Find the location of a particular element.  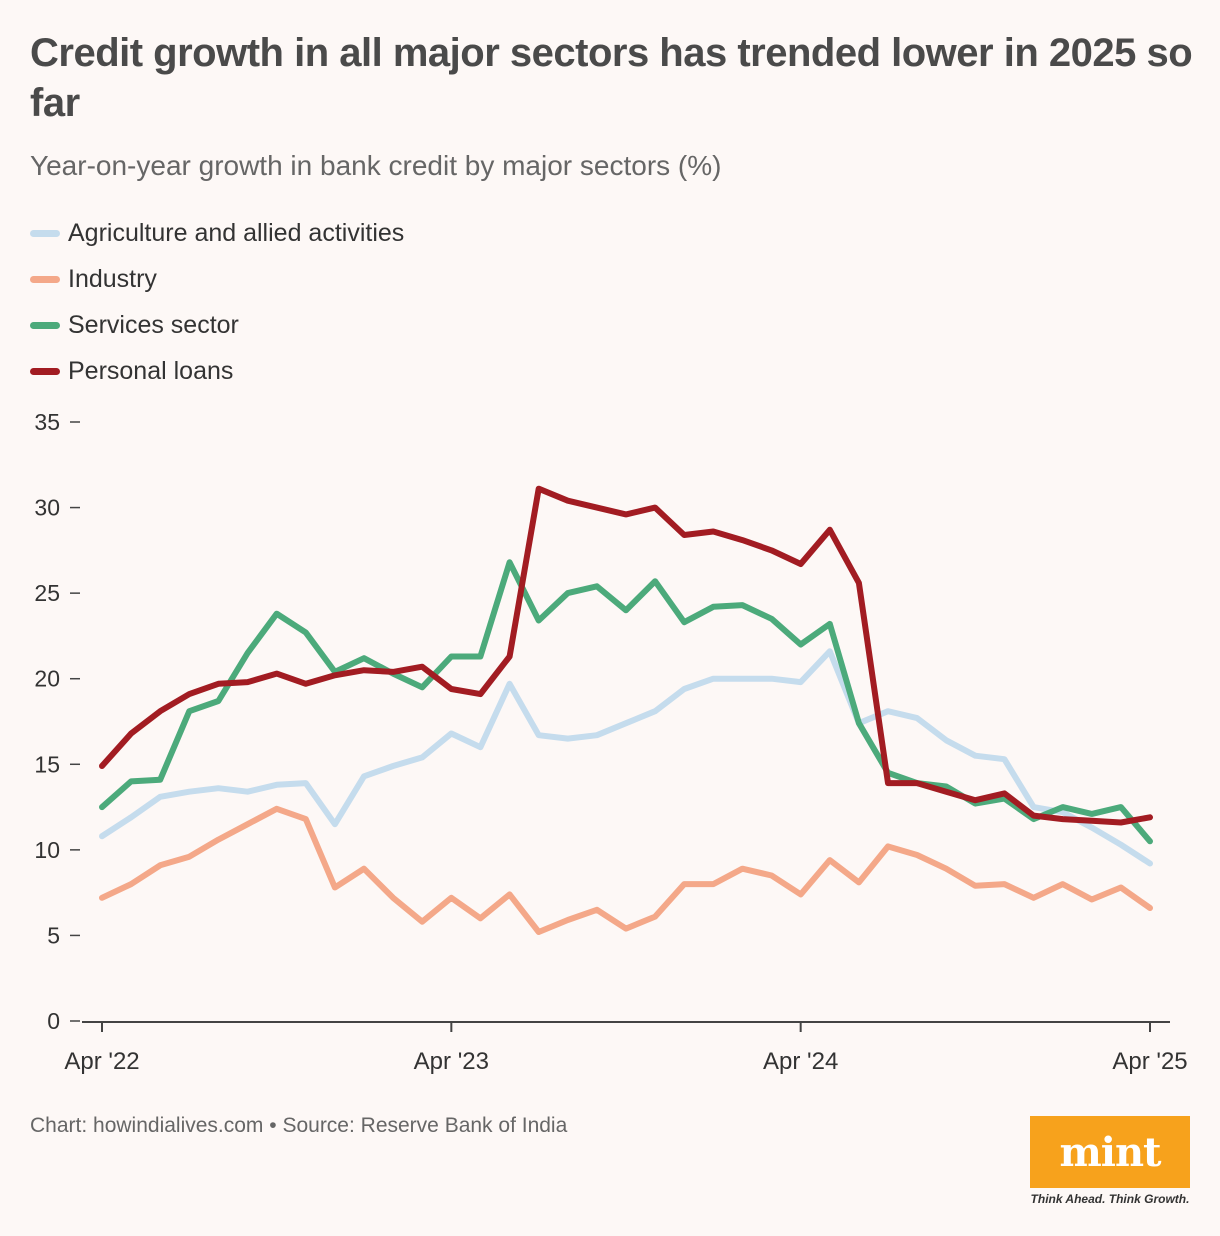

y-tick-label: 10 is located at coordinates (47, 850).